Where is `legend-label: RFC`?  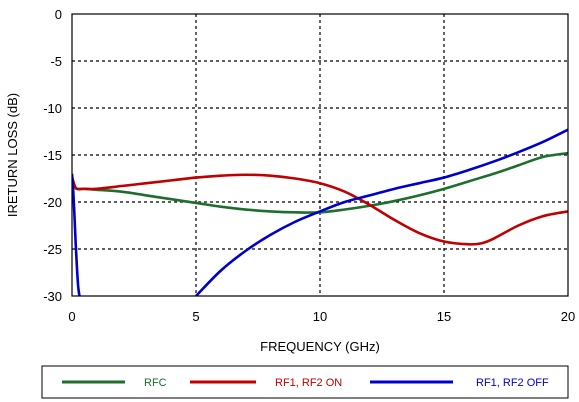 legend-label: RFC is located at coordinates (155, 383).